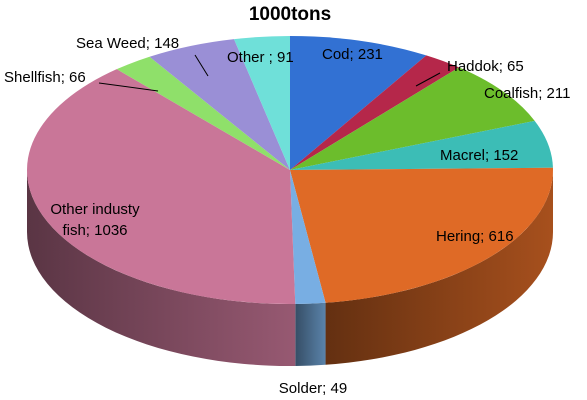 This screenshot has width=587, height=400. Describe the element at coordinates (352, 54) in the screenshot. I see `slice-label-0: Cod; 231` at that location.